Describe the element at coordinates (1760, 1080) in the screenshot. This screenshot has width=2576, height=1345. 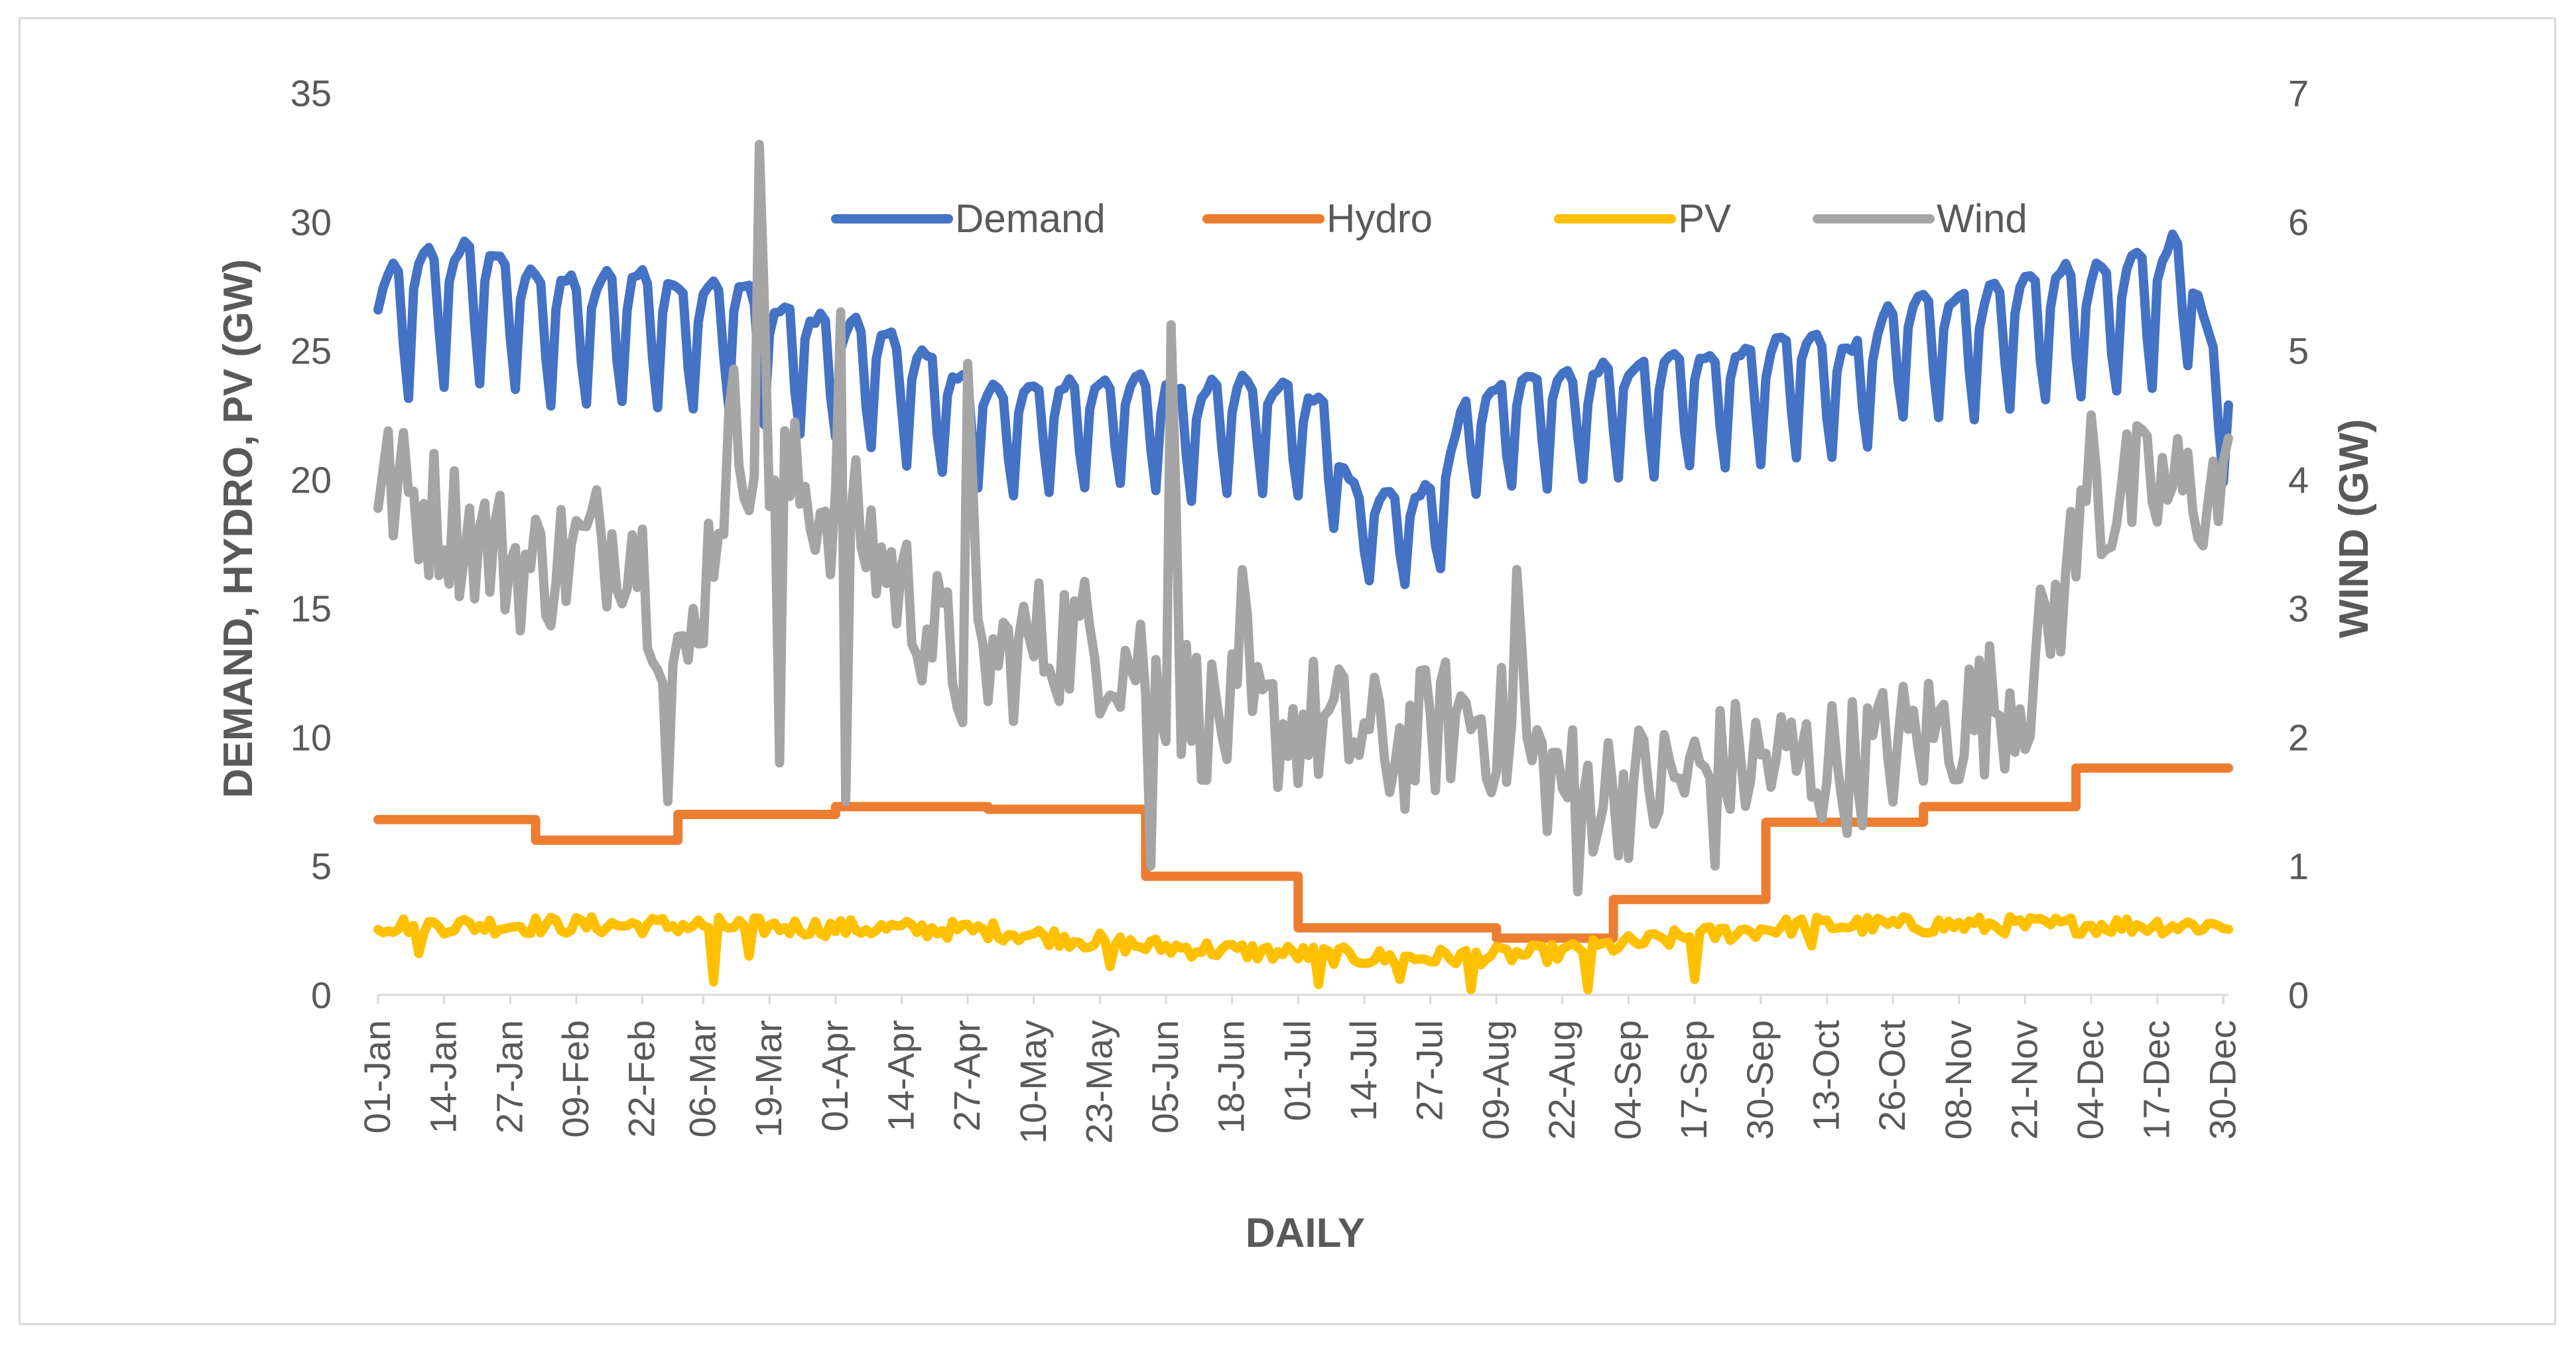
I see `x-tick-label: 30-Sep` at that location.